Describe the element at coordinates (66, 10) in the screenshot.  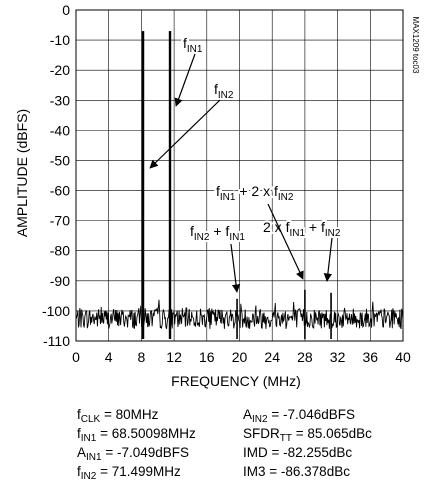
I see `y-tick-label: 0` at that location.